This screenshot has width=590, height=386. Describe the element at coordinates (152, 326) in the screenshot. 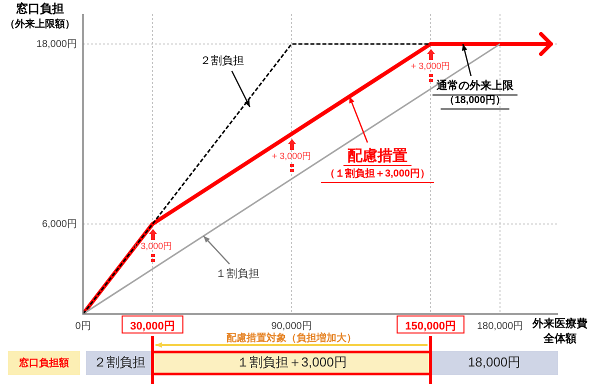

I see `x-tick-label: 30,000円` at that location.